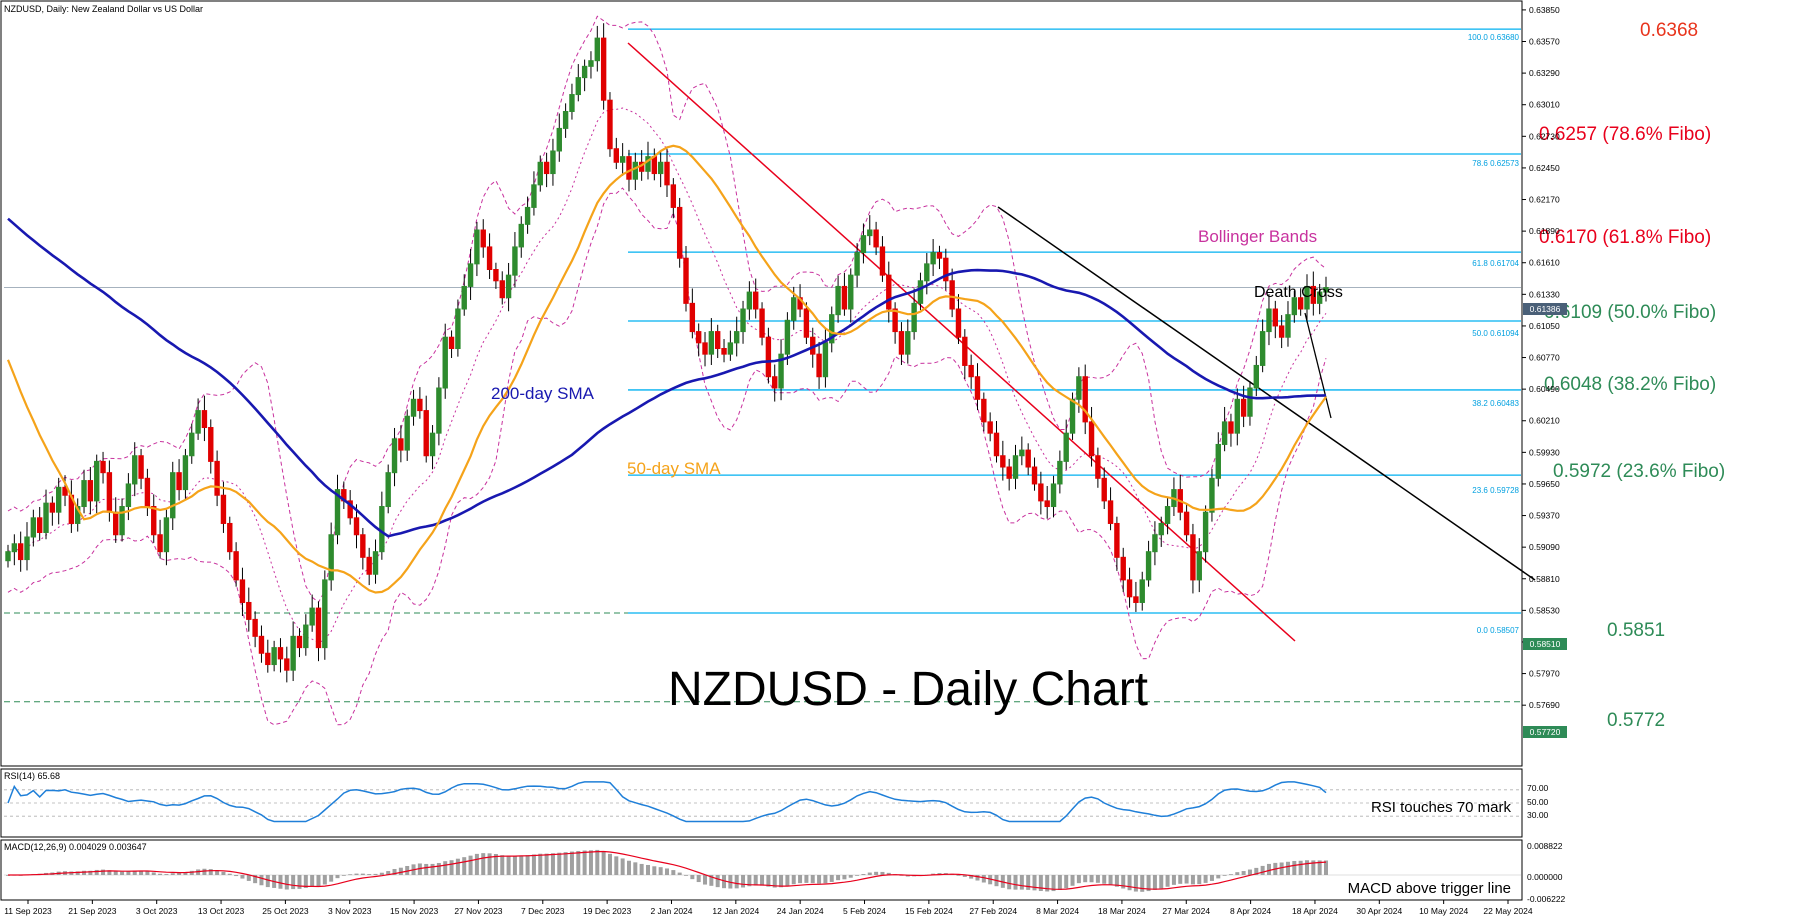 This screenshot has height=924, width=1794. Describe the element at coordinates (1544, 231) in the screenshot. I see `price-tick-label: 0.61890` at that location.